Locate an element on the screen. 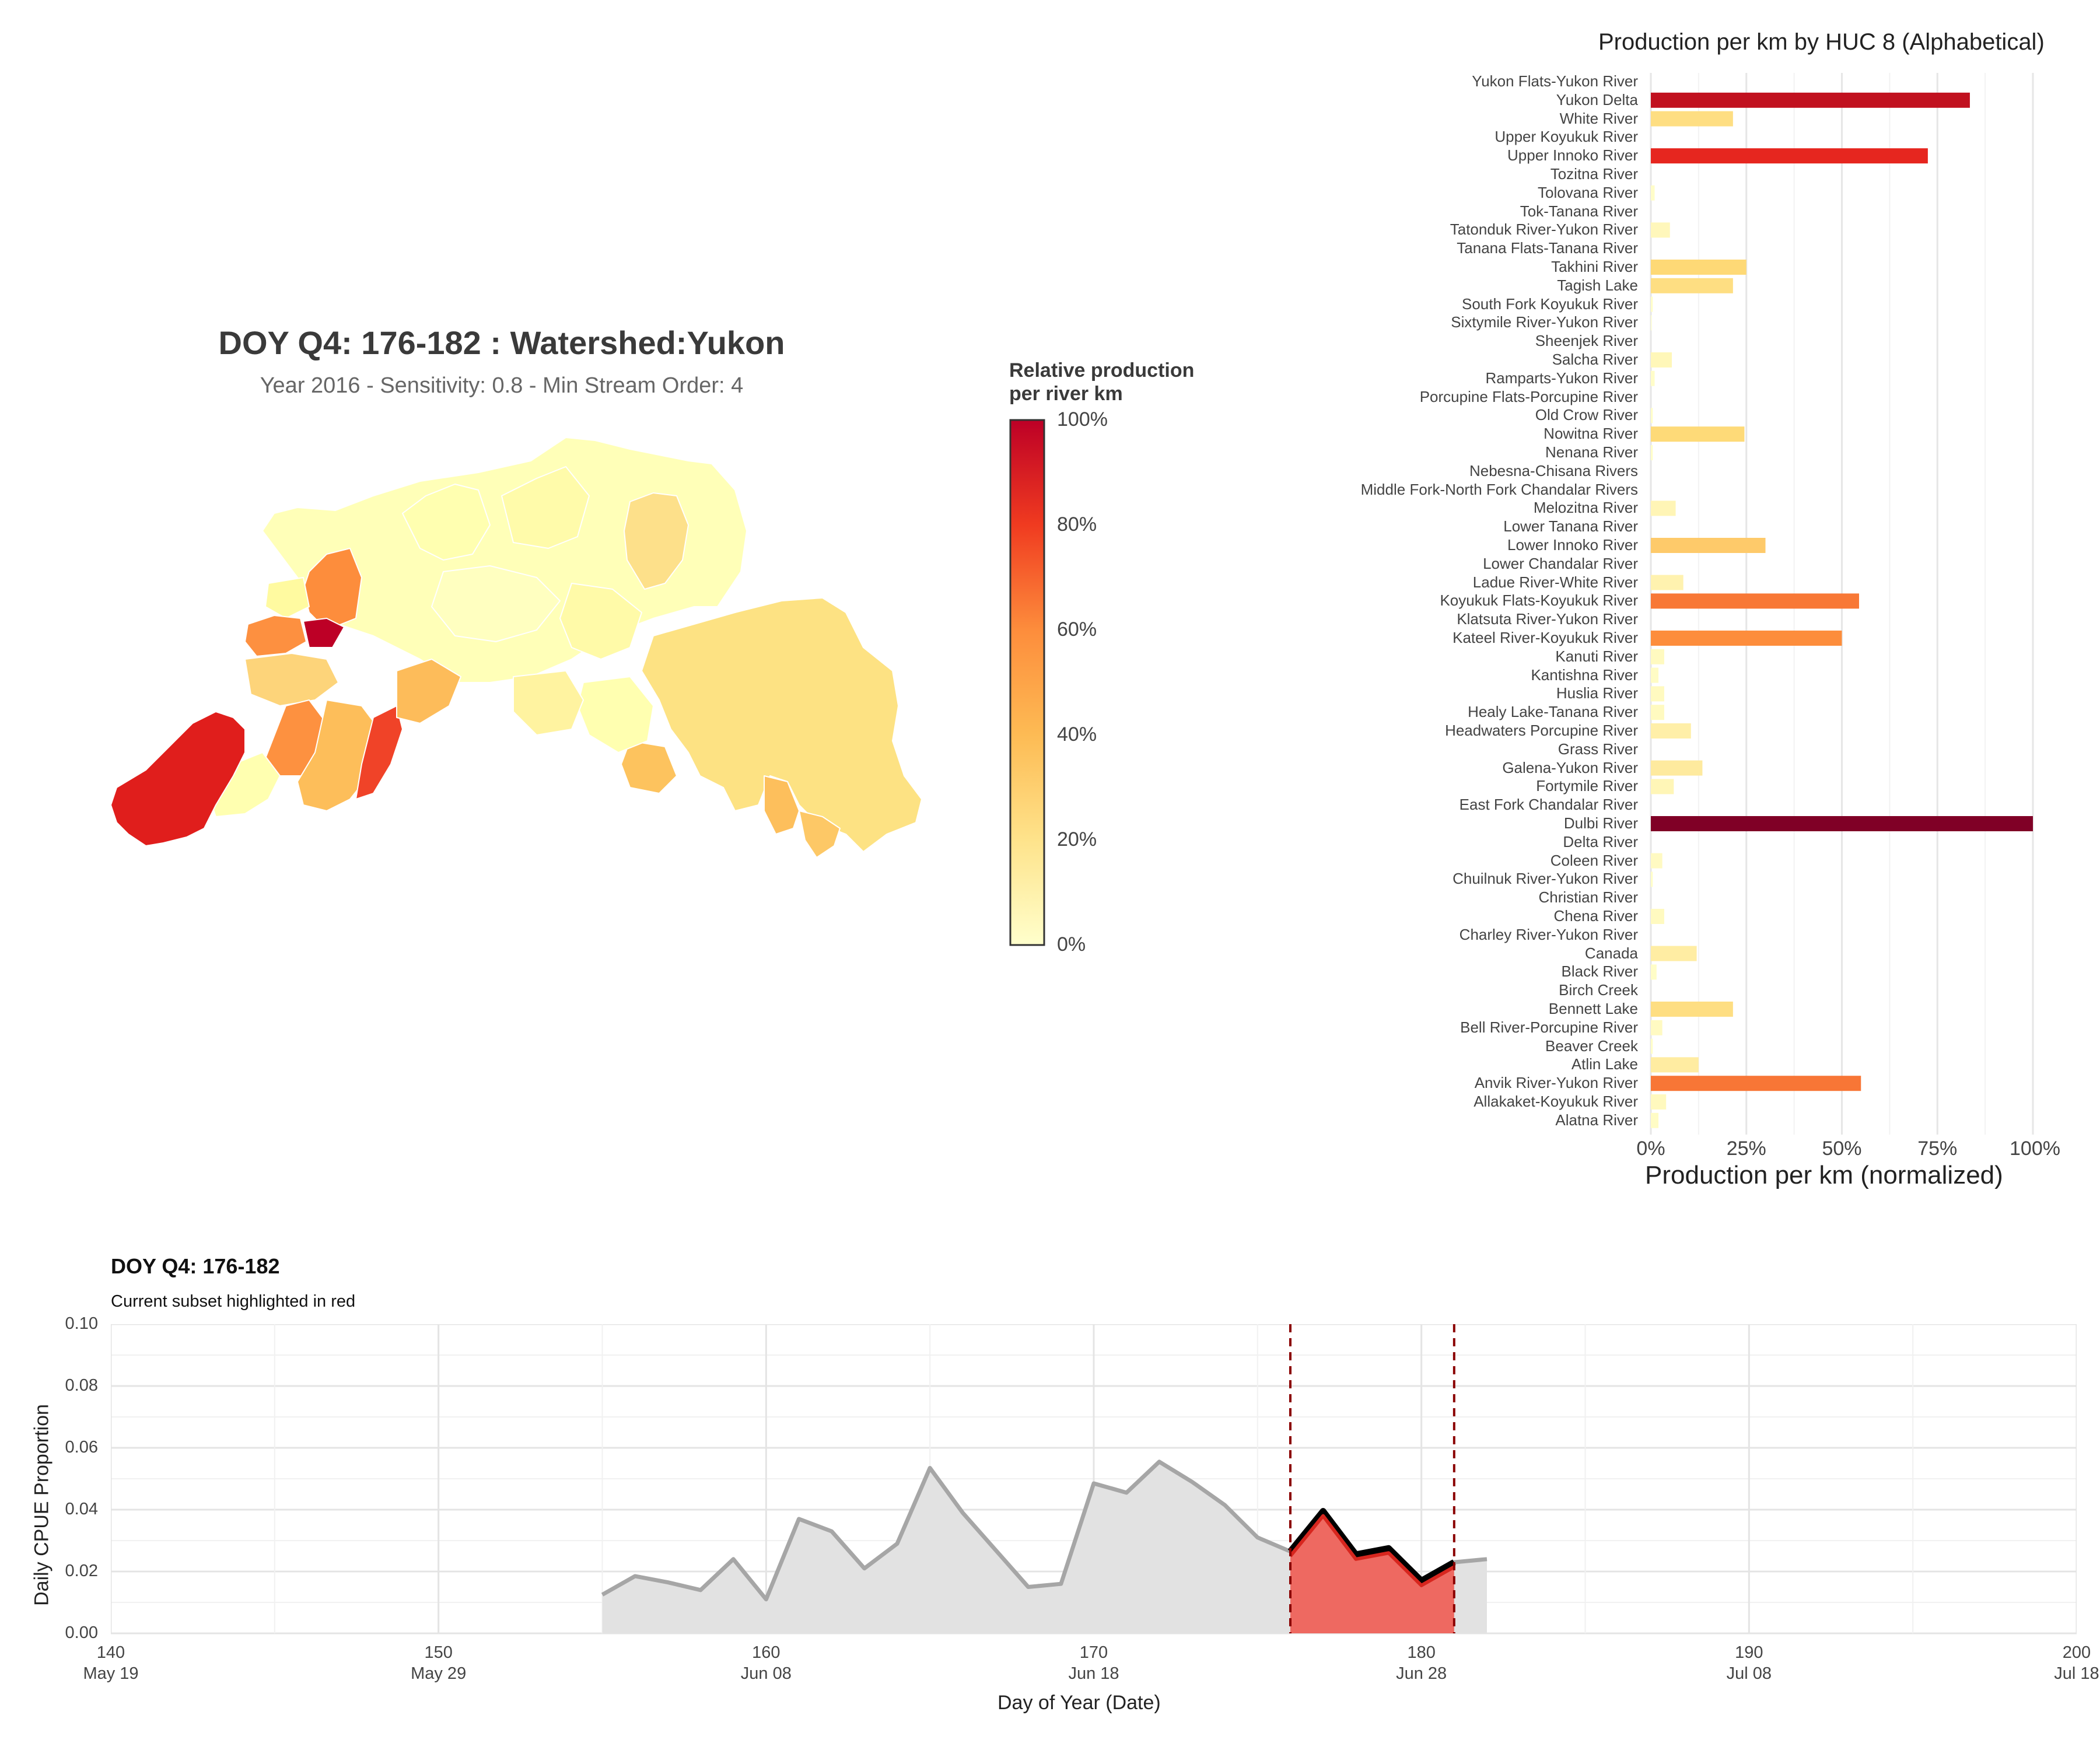  ts-xtick-date: May 19 is located at coordinates (111, 1673).